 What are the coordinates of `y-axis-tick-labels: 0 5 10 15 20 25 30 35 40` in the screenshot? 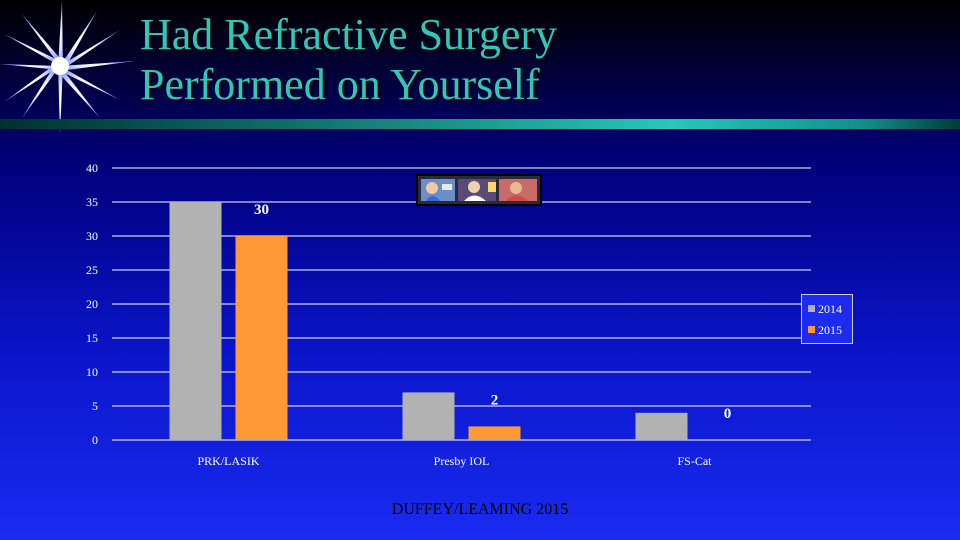 It's located at (92, 304).